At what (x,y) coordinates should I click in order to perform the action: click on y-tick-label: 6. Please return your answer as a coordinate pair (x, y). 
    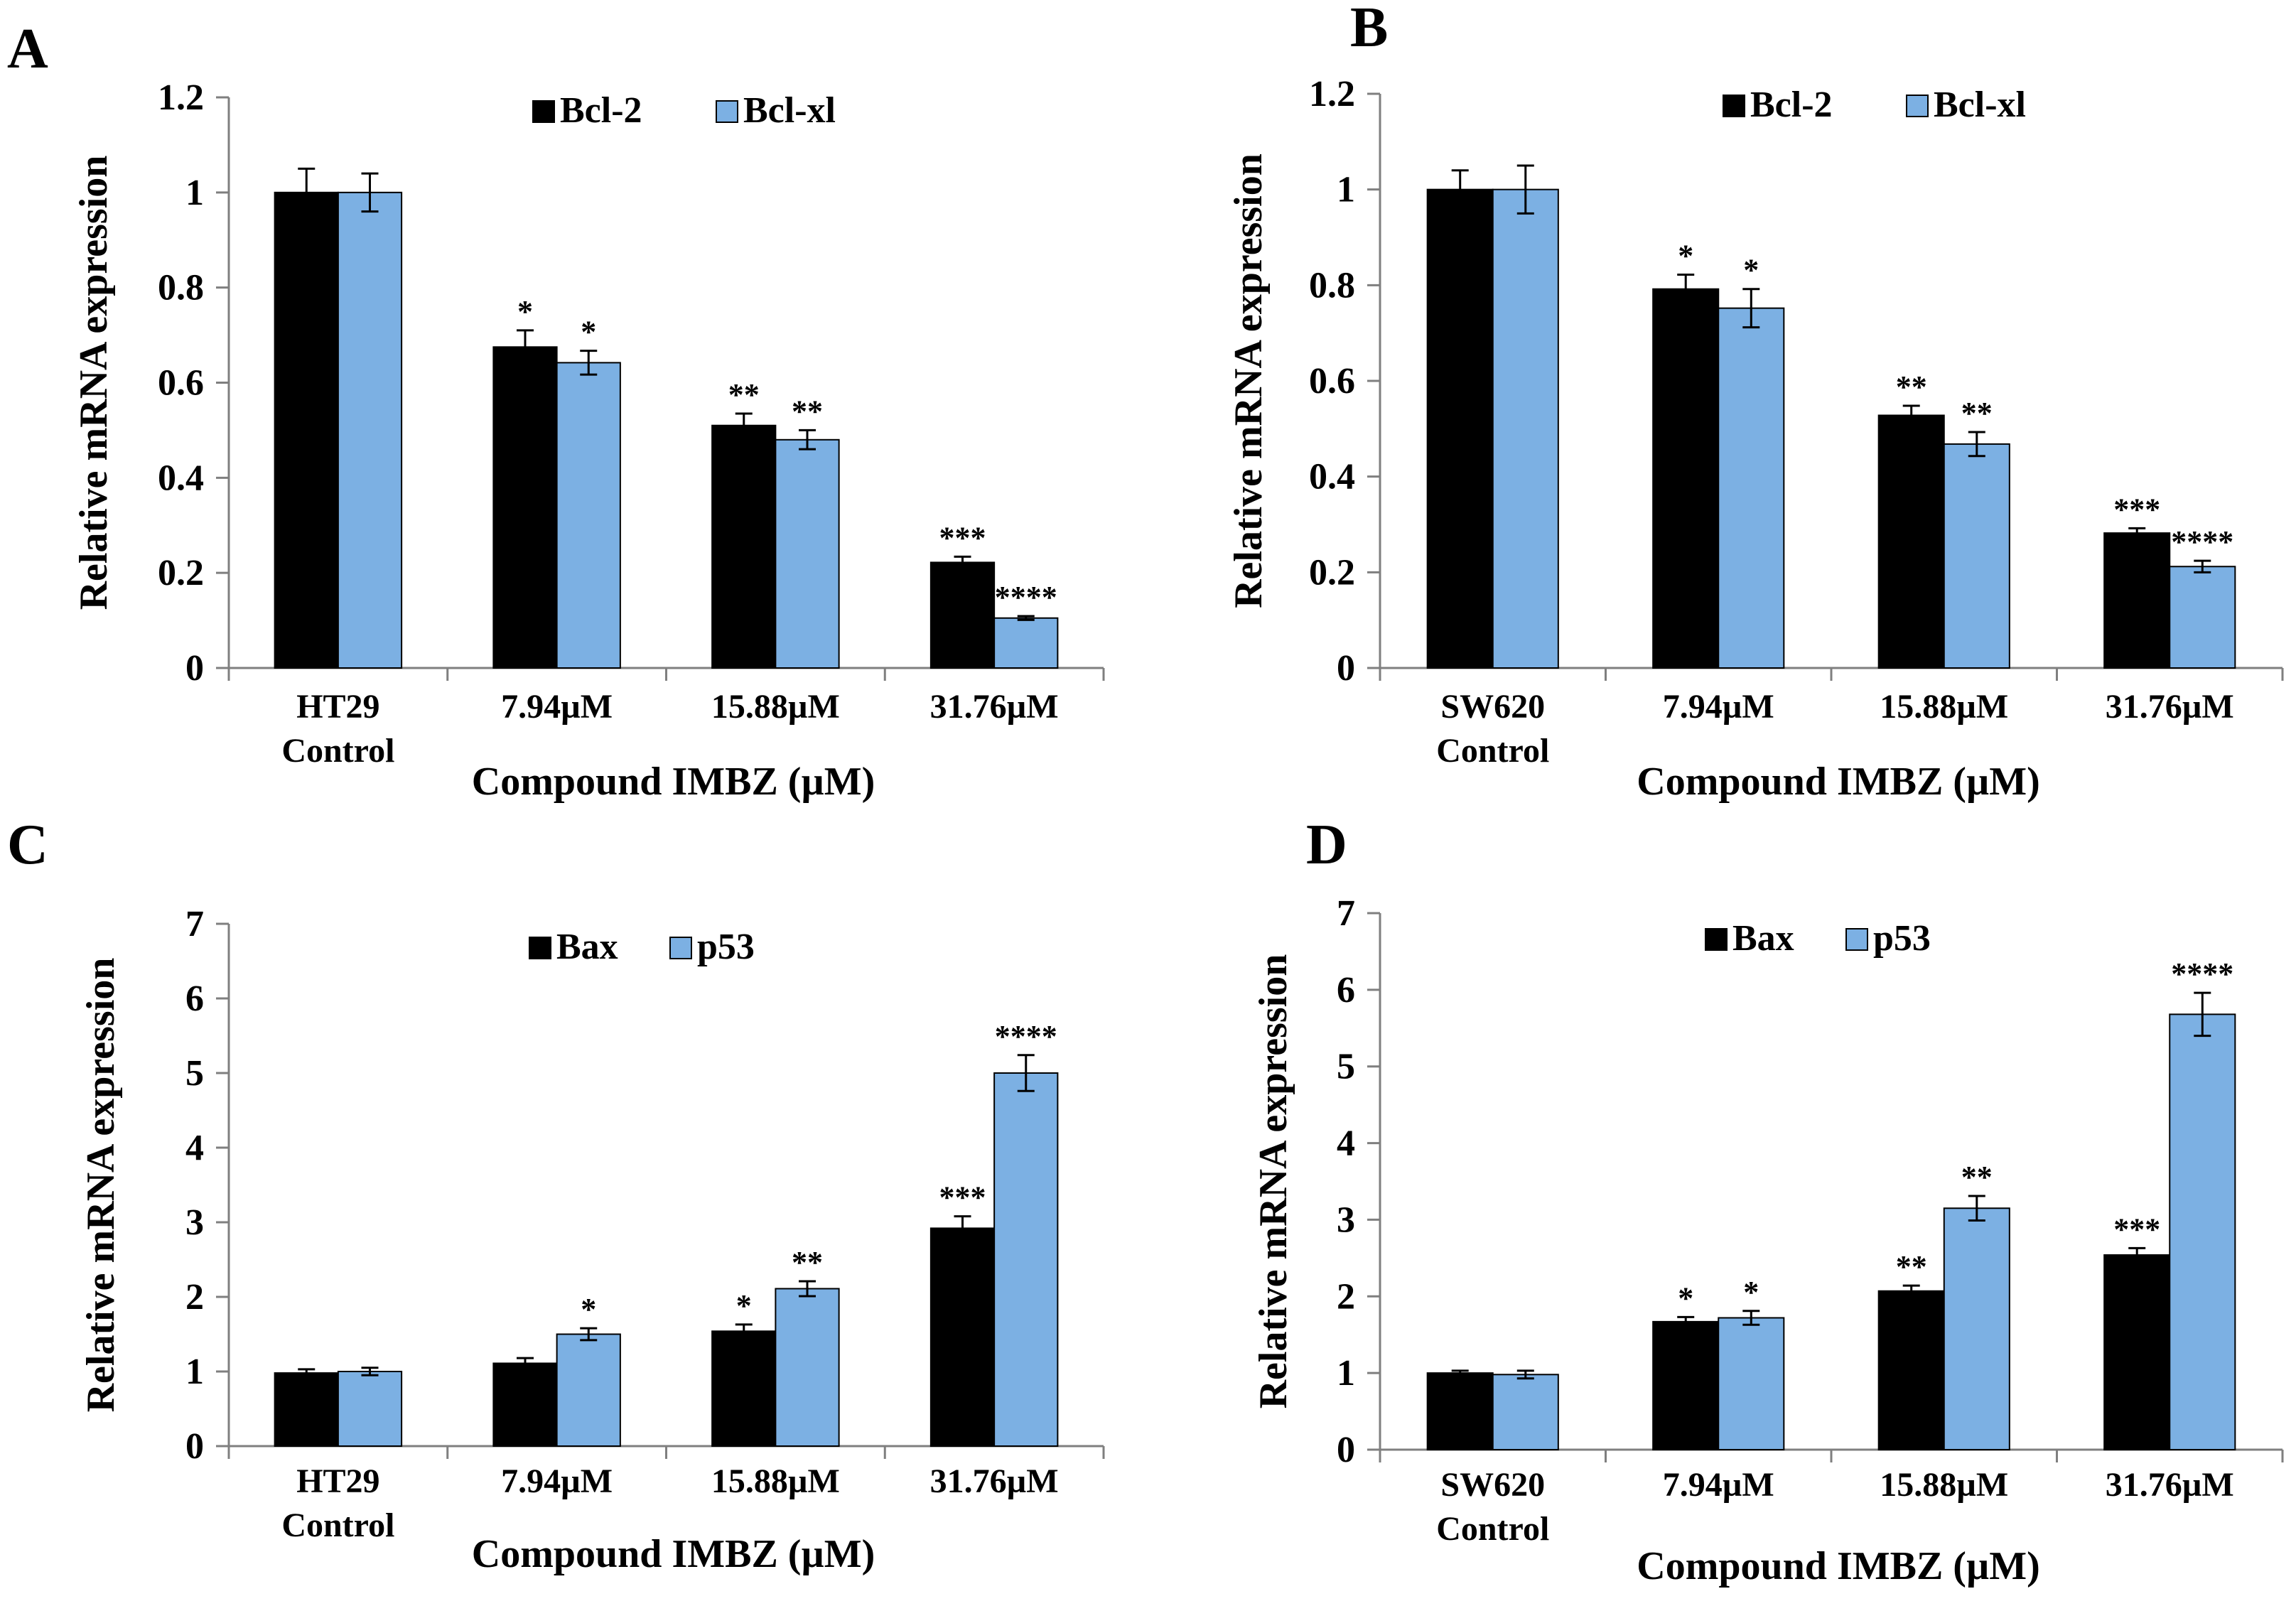
    Looking at the image, I should click on (194, 999).